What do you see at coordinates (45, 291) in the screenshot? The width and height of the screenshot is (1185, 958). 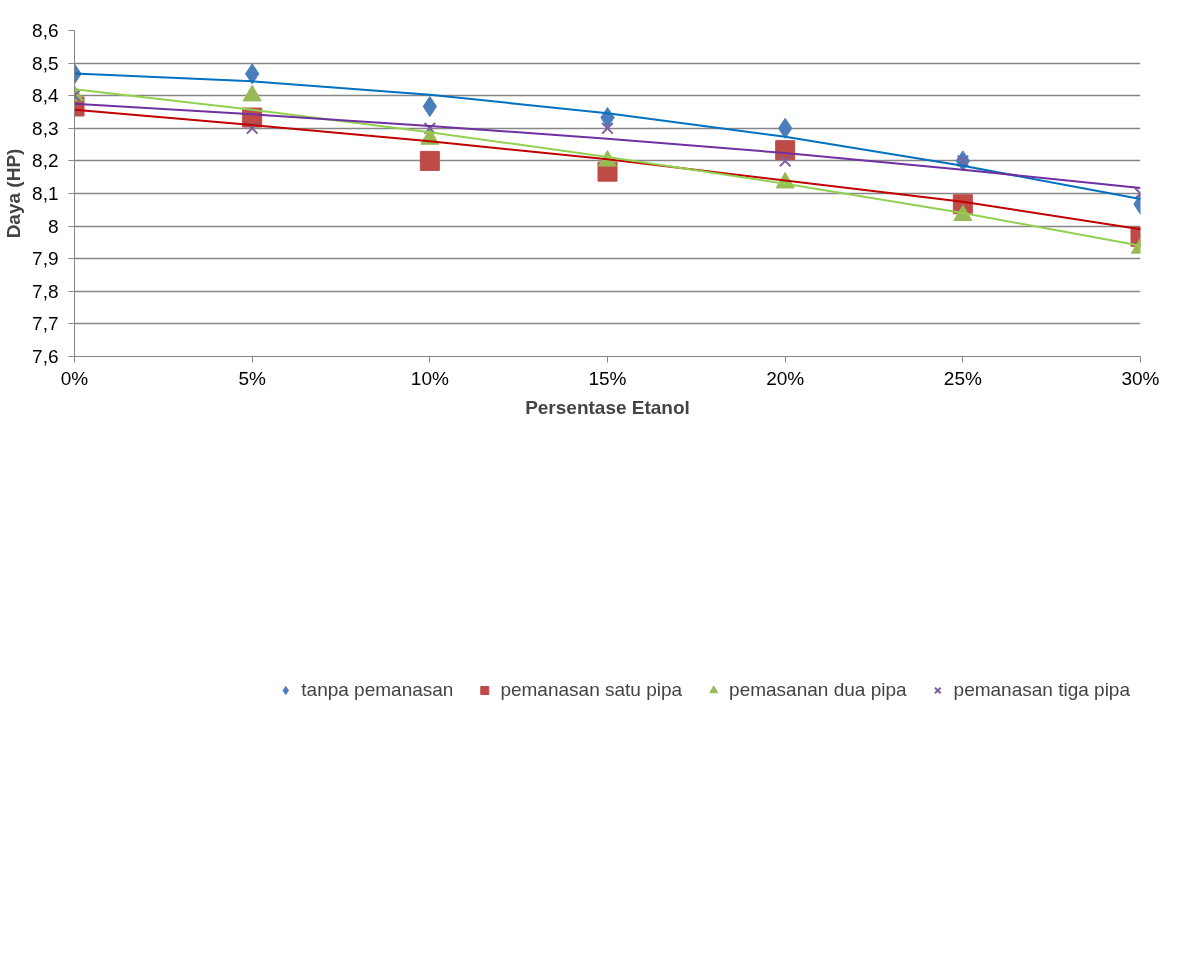 I see `y-tick-label: 7,8` at bounding box center [45, 291].